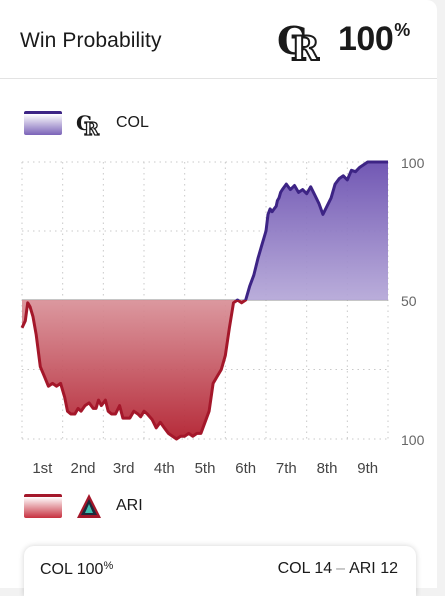 This screenshot has height=596, width=445. I want to click on card-title: Win Probability, so click(91, 40).